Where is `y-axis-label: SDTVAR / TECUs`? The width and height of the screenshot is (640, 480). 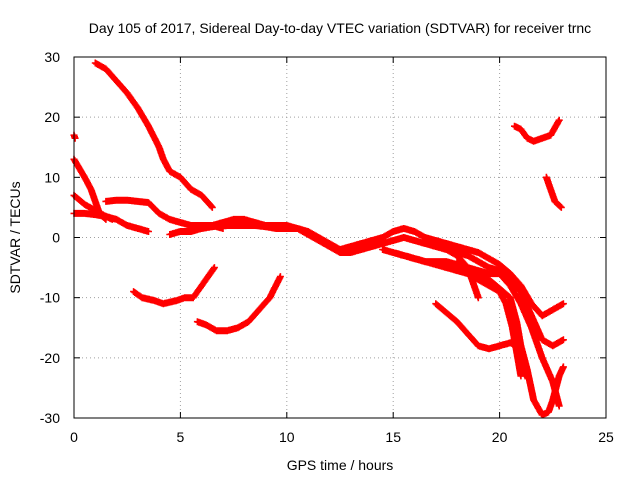 y-axis-label: SDTVAR / TECUs is located at coordinates (15, 237).